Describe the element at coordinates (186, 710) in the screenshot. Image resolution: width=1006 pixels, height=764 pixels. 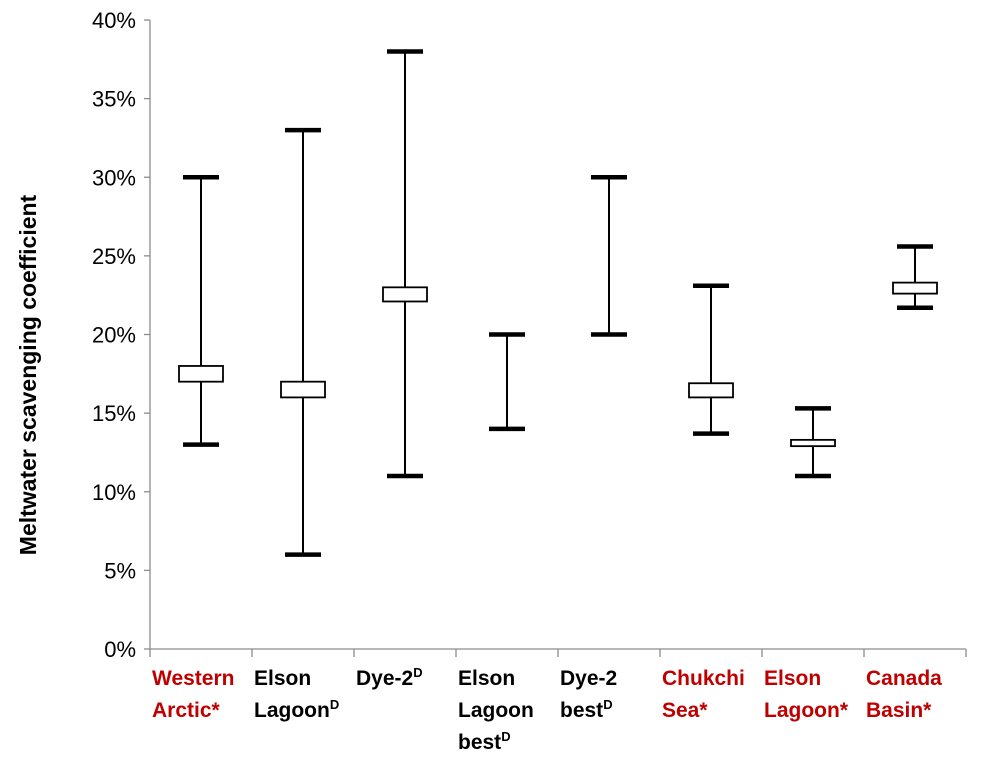
I see `x-category-line: Arctic*` at that location.